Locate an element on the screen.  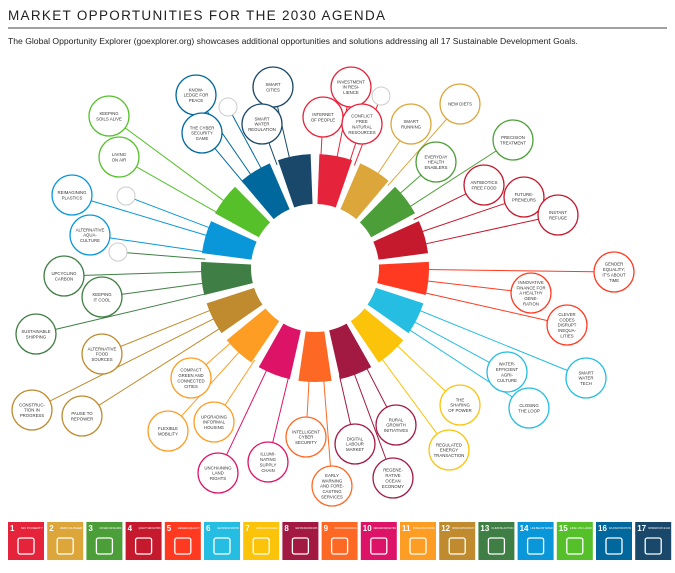
goal-number: 5 is located at coordinates (169, 528).